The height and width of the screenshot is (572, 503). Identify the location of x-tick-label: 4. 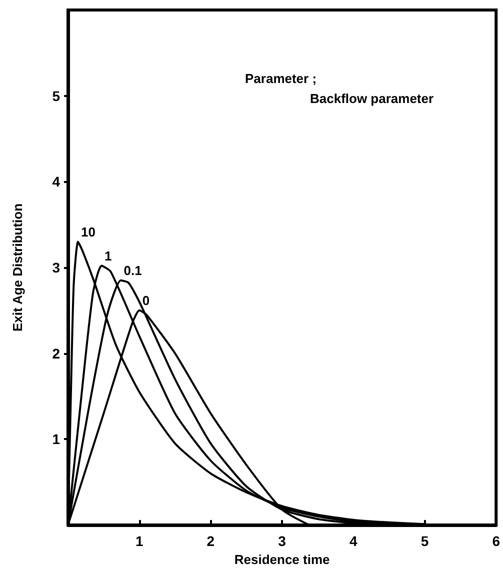
(354, 541).